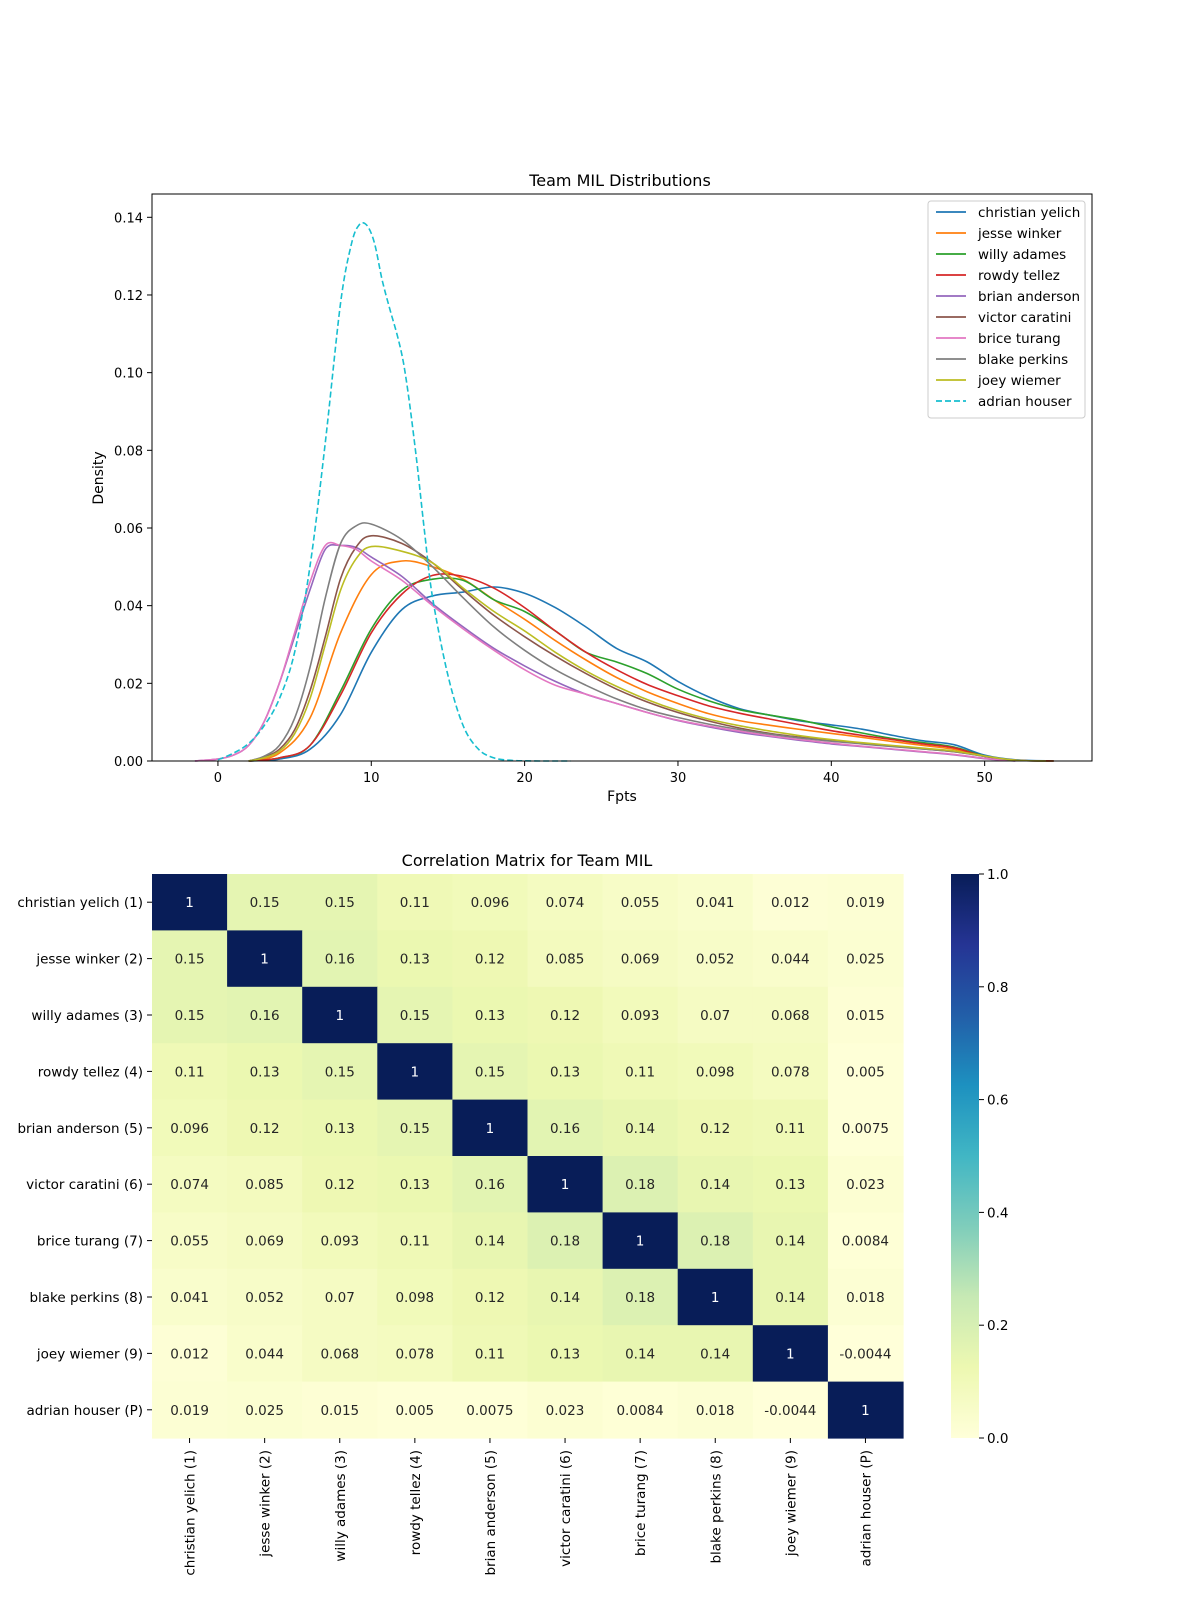  What do you see at coordinates (716, 1507) in the screenshot?
I see `column-label: blake perkins (8)` at bounding box center [716, 1507].